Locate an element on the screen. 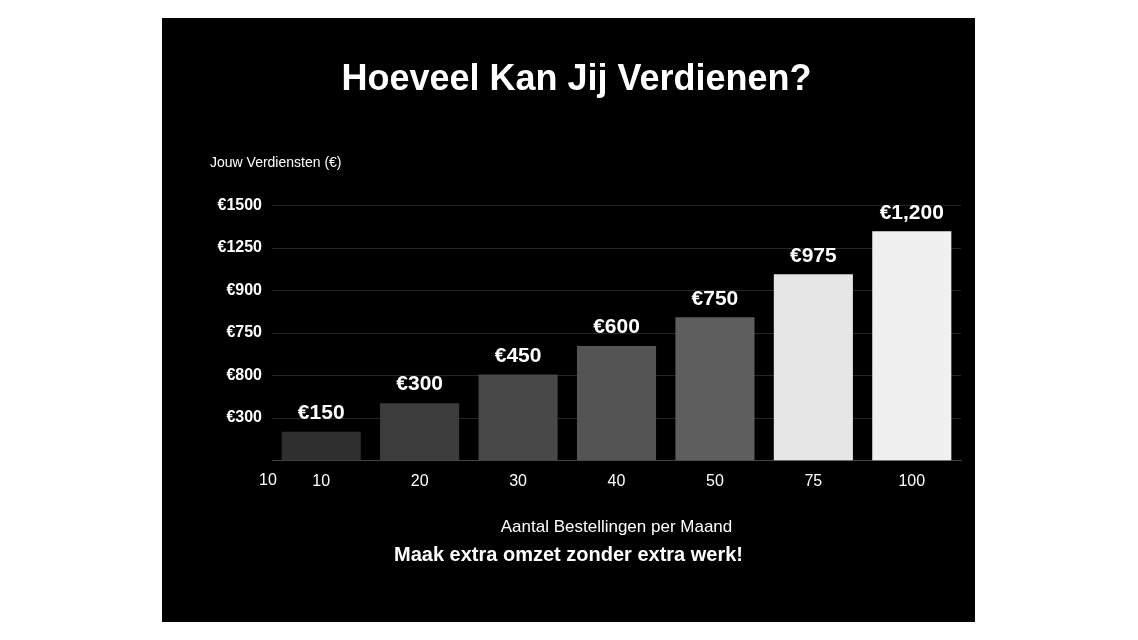 This screenshot has height=640, width=1138. data-label: €300 is located at coordinates (419, 383).